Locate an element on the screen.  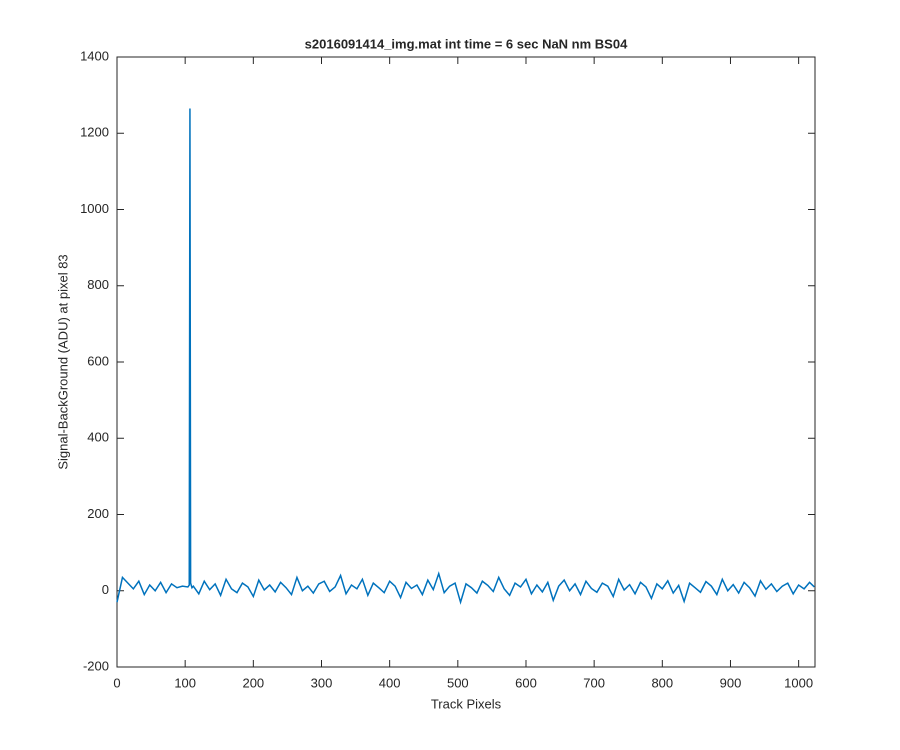
x-tick-label: 100 is located at coordinates (185, 682).